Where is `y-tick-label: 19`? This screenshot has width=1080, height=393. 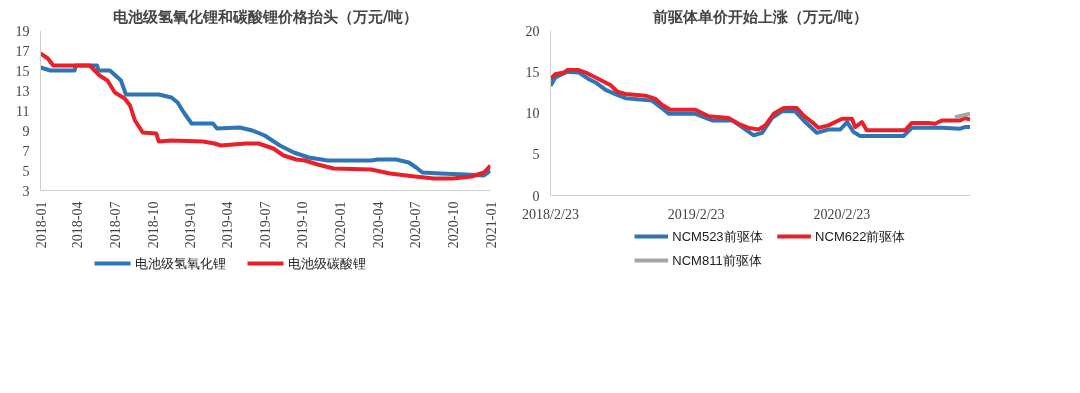
y-tick-label: 19 is located at coordinates (22, 31).